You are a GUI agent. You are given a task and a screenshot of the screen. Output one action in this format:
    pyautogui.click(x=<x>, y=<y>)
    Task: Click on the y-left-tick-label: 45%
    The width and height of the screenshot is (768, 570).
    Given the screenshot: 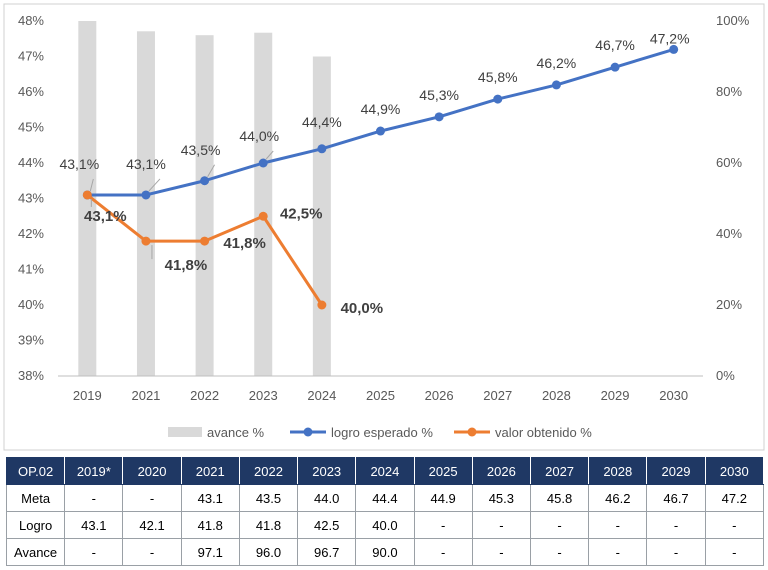 What is the action you would take?
    pyautogui.click(x=31, y=127)
    